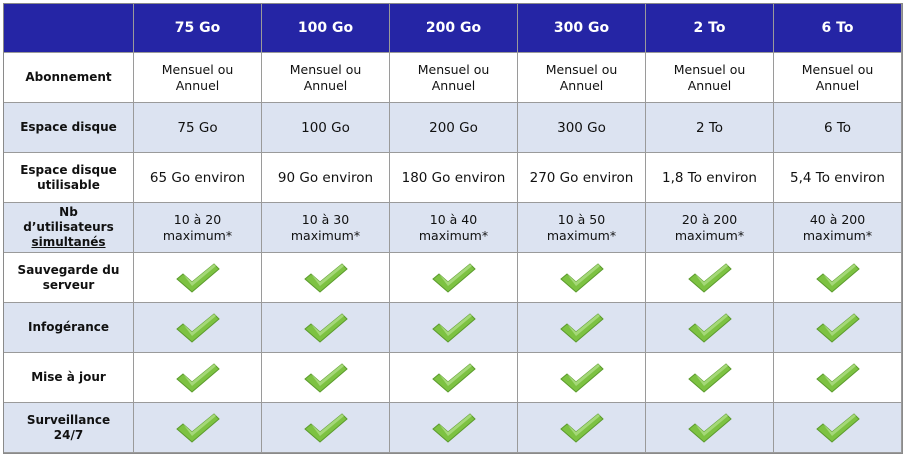  Describe the element at coordinates (68, 377) in the screenshot. I see `row-label-text: Mise à jour` at that location.